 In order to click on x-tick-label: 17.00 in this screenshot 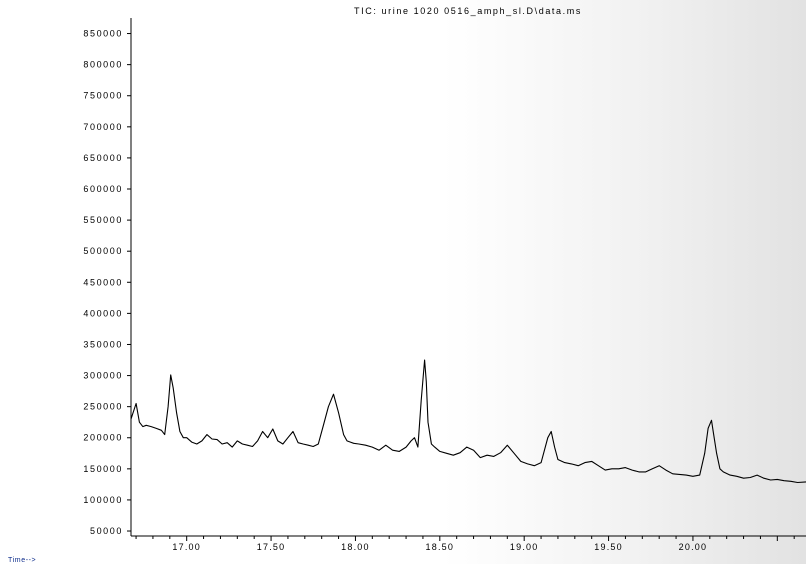, I will do `click(186, 547)`.